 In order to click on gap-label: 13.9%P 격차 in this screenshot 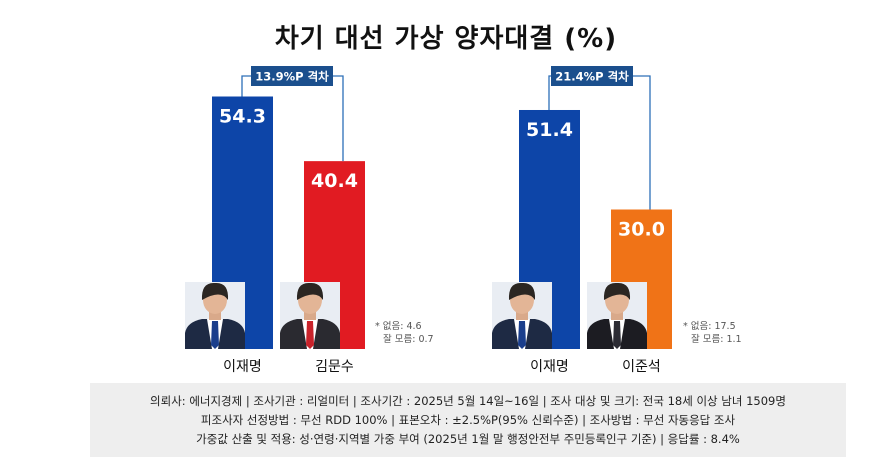, I will do `click(292, 77)`.